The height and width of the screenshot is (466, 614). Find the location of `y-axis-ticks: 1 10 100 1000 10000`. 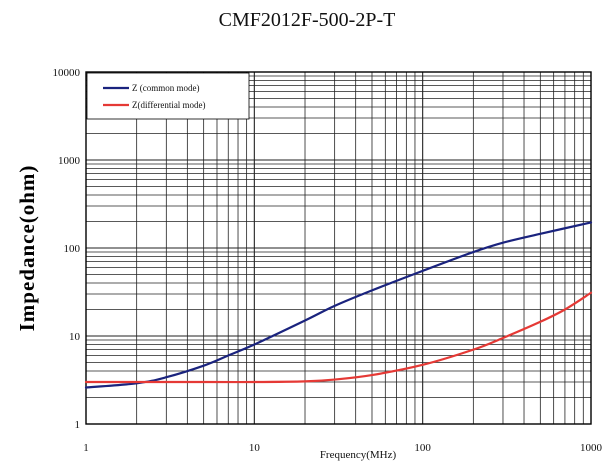

y-axis-ticks: 1 10 100 1000 10000 is located at coordinates (67, 249).